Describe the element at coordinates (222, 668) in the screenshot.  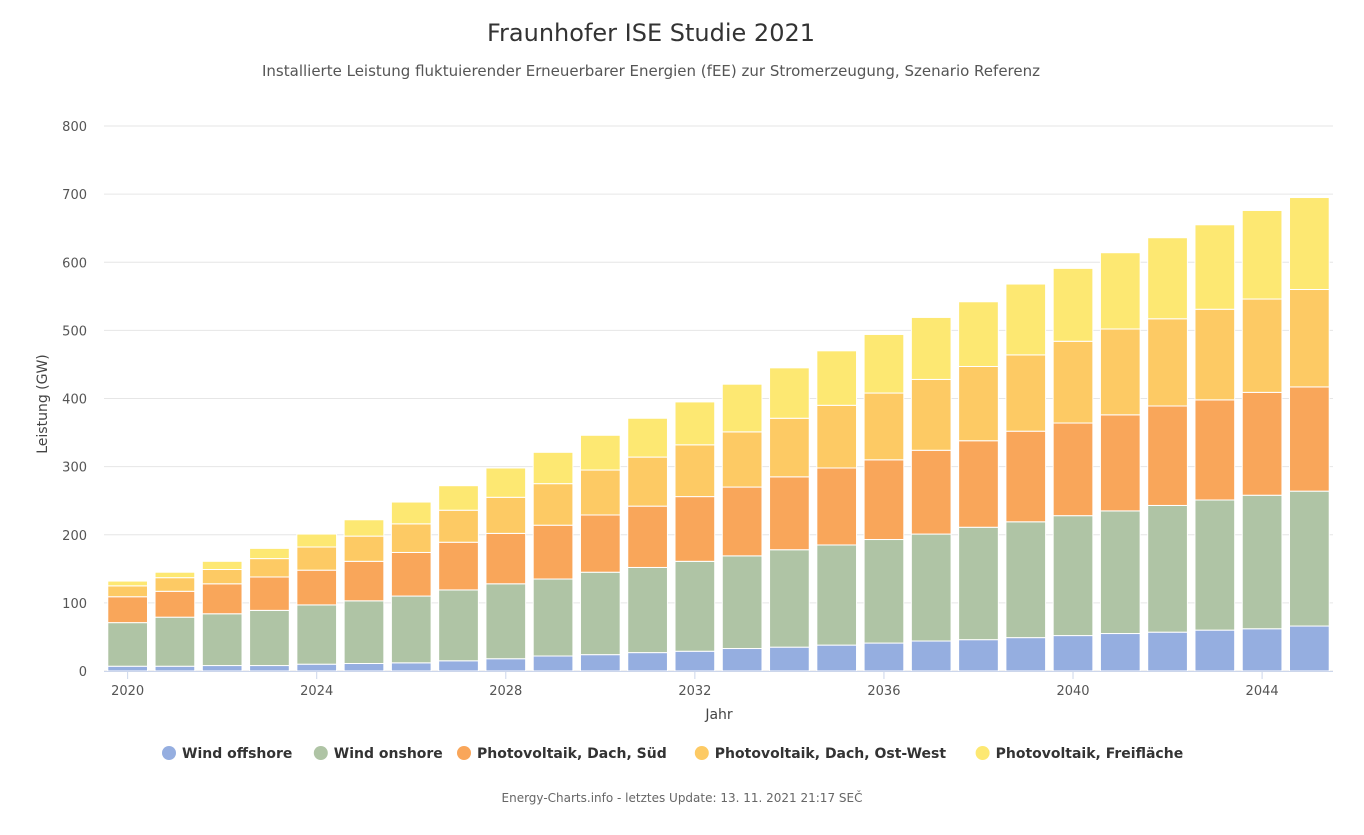
I see `bar-segment: Wind offshore 2022: 8` at that location.